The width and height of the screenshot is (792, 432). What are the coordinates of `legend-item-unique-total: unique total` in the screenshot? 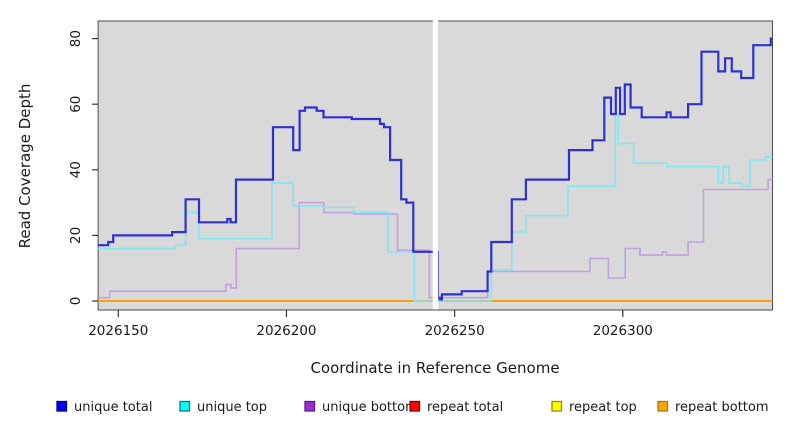 It's located at (104, 407).